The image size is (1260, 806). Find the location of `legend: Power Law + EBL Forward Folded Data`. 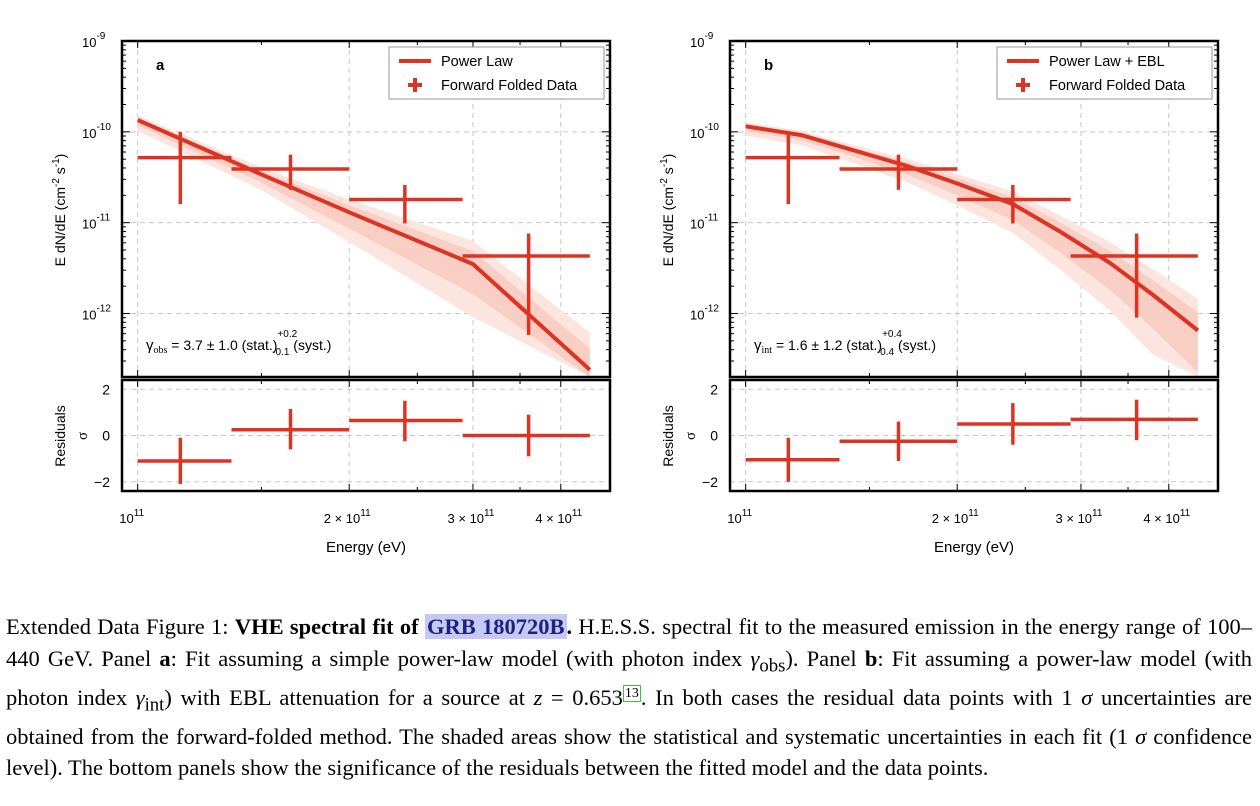

legend: Power Law + EBL Forward Folded Data is located at coordinates (1104, 73).